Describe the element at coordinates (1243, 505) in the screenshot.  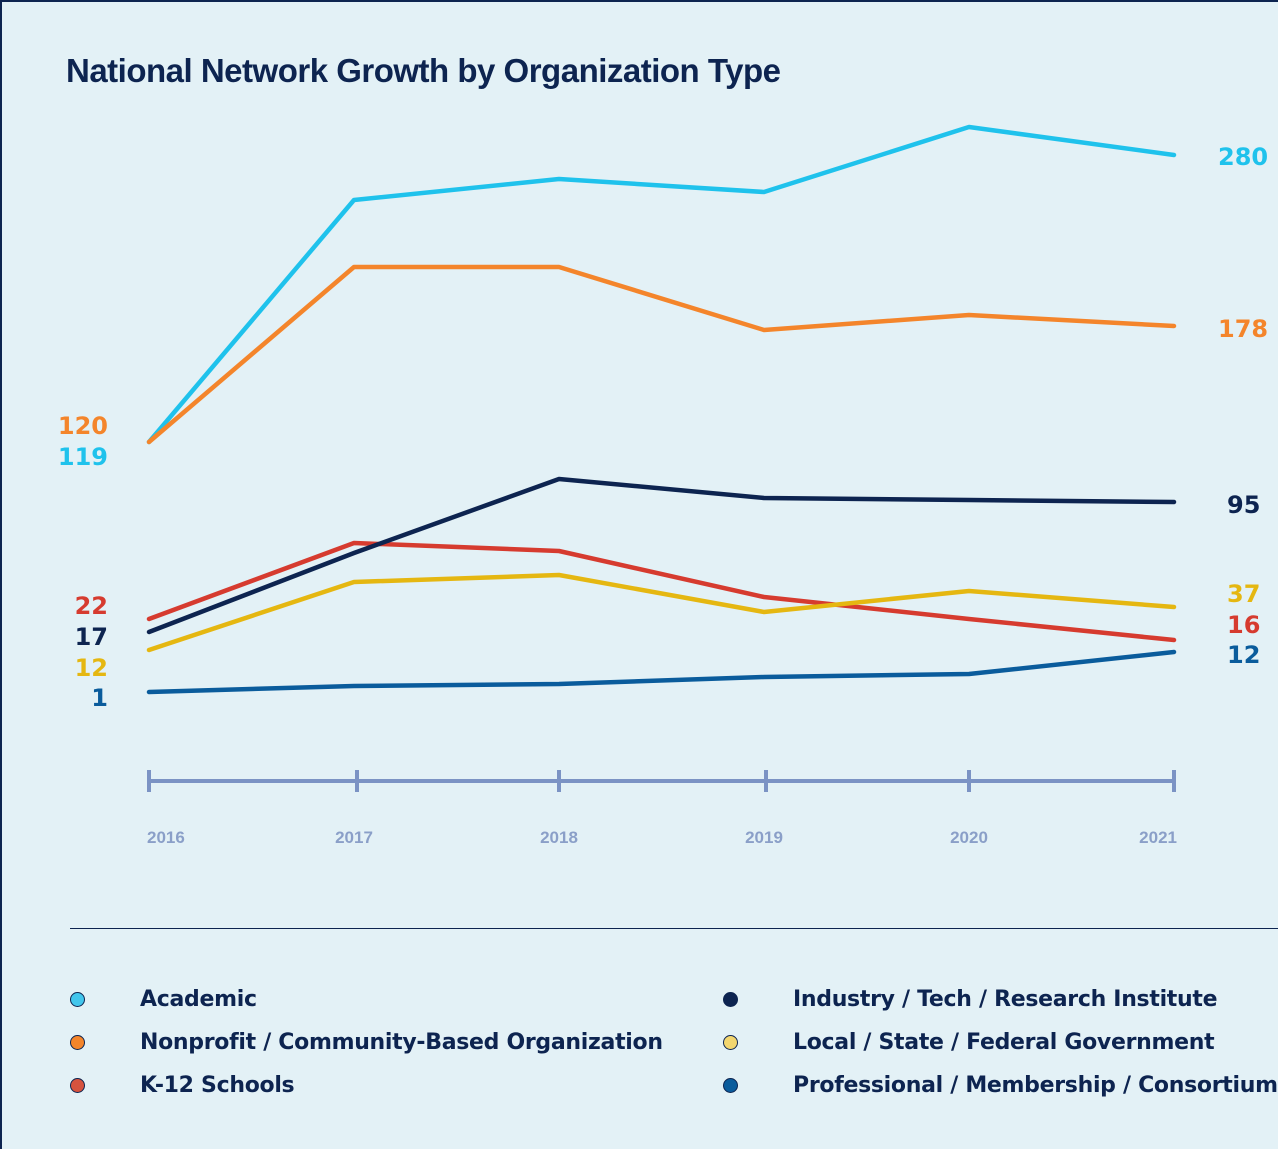
I see `series-end-label: 95` at that location.